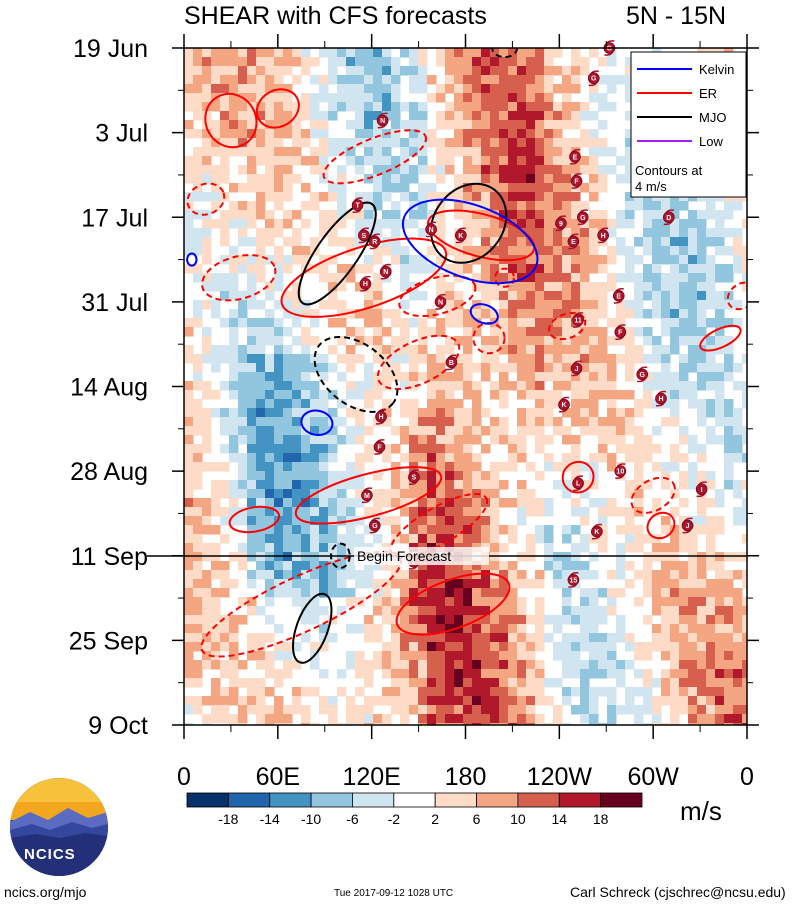 This screenshot has height=907, width=809. I want to click on y-tick-label: 19 Jun, so click(110, 49).